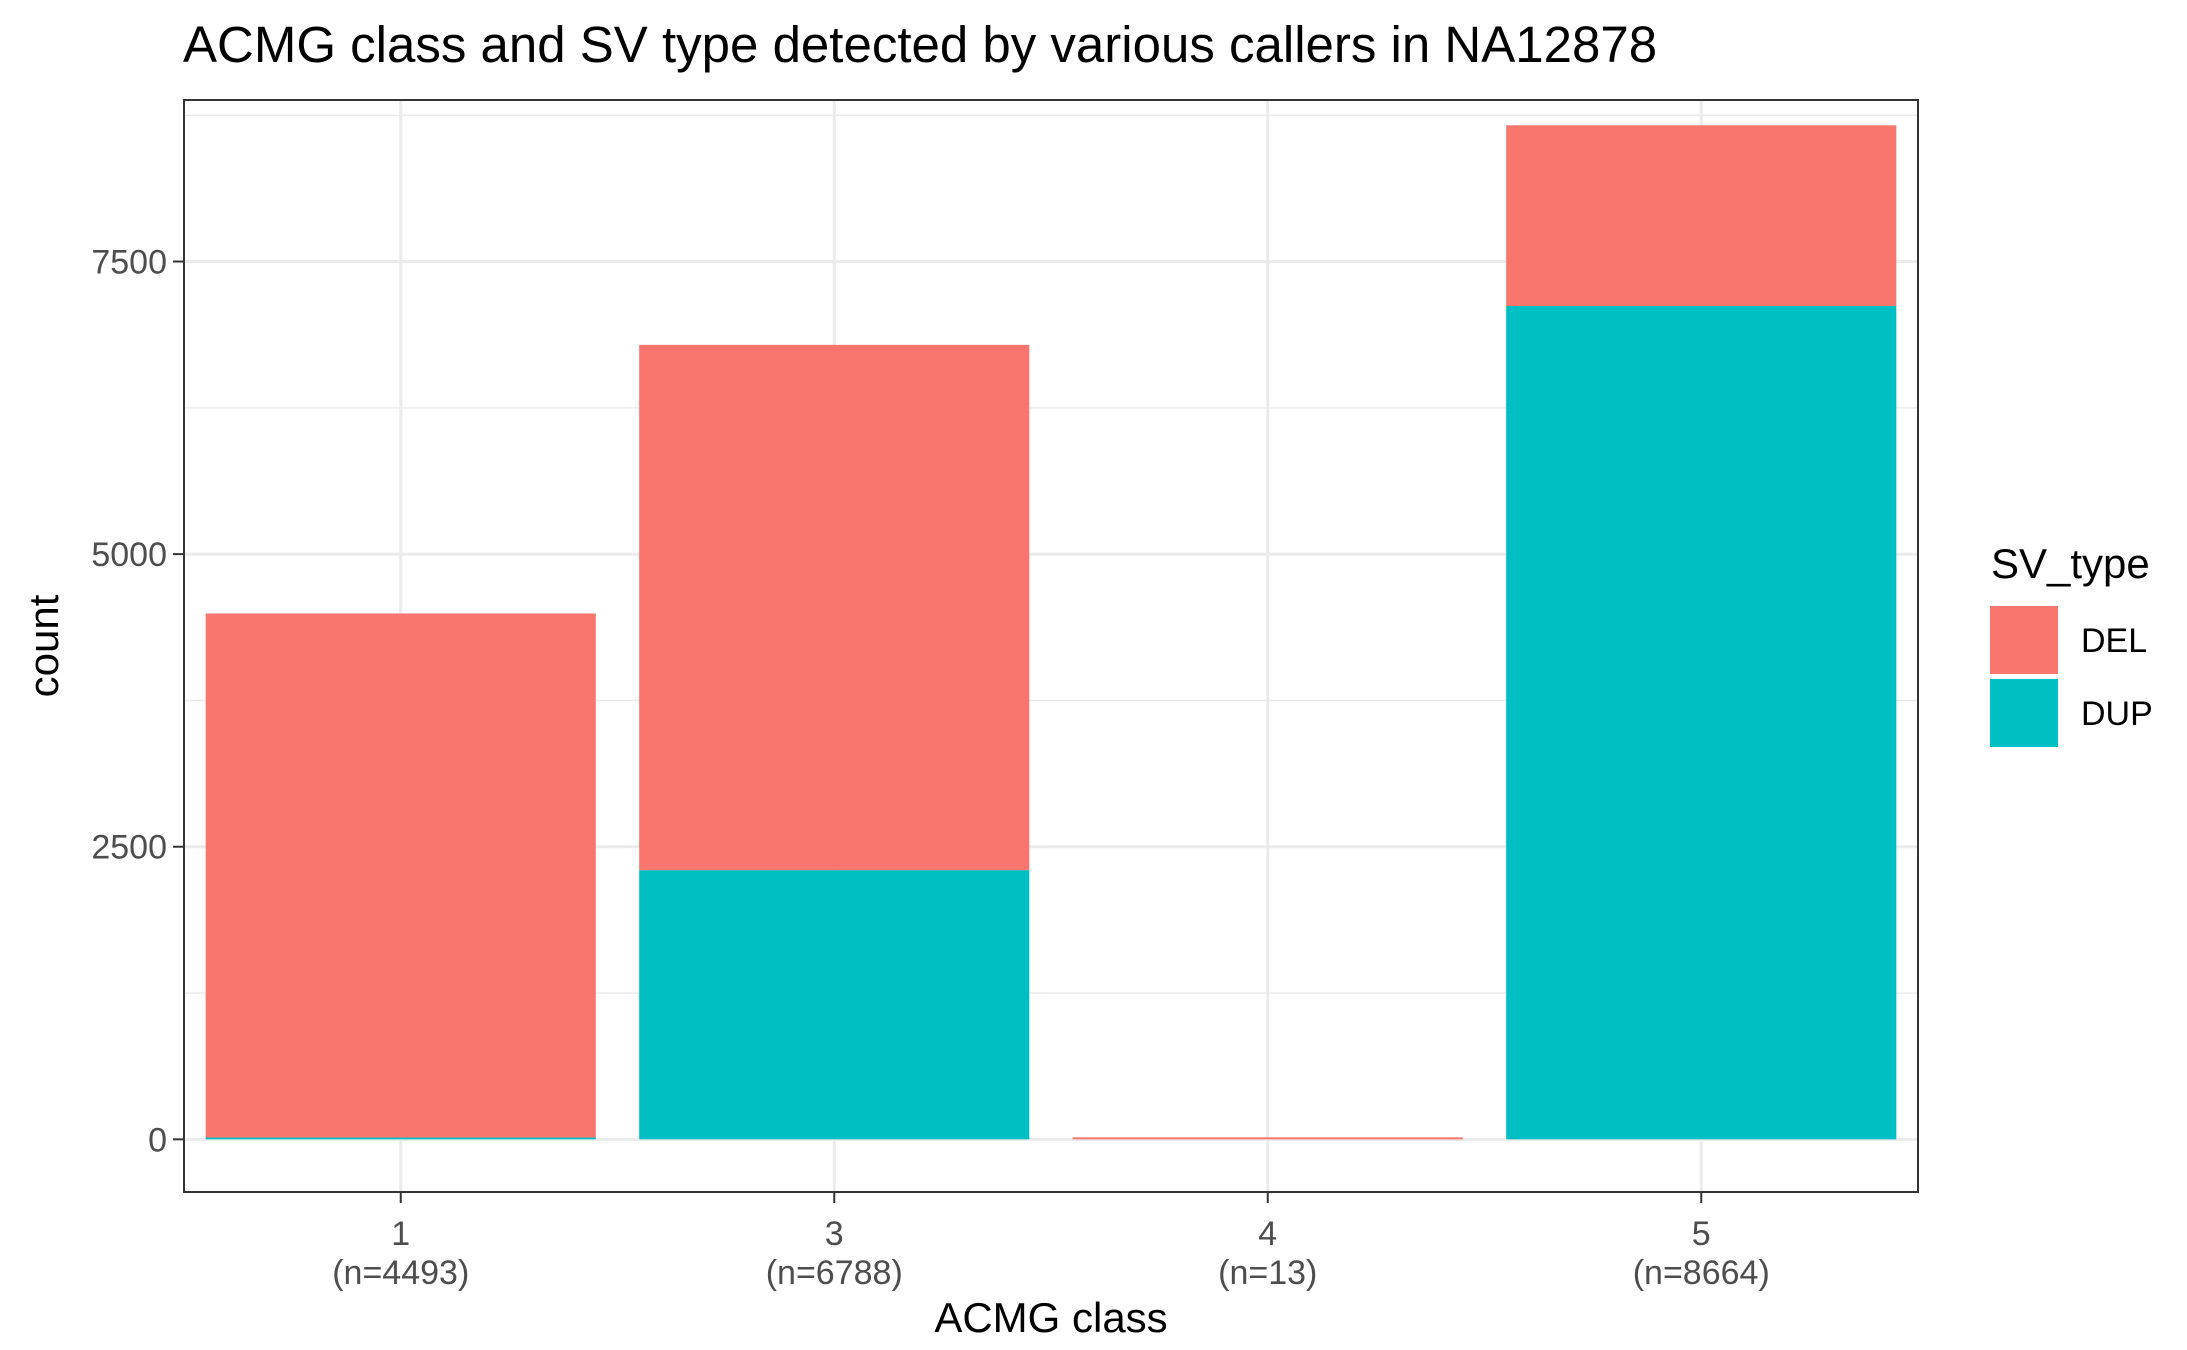 The image size is (2187, 1350). Describe the element at coordinates (2024, 713) in the screenshot. I see `legend-key-dup` at that location.